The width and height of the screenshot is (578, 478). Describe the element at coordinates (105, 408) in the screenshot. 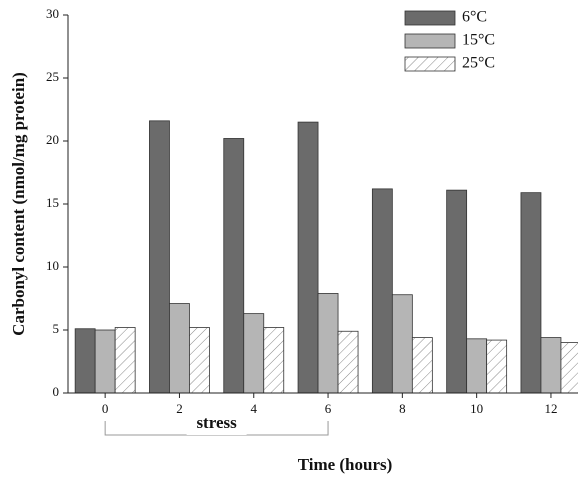

I see `x-tick-label: 0` at that location.